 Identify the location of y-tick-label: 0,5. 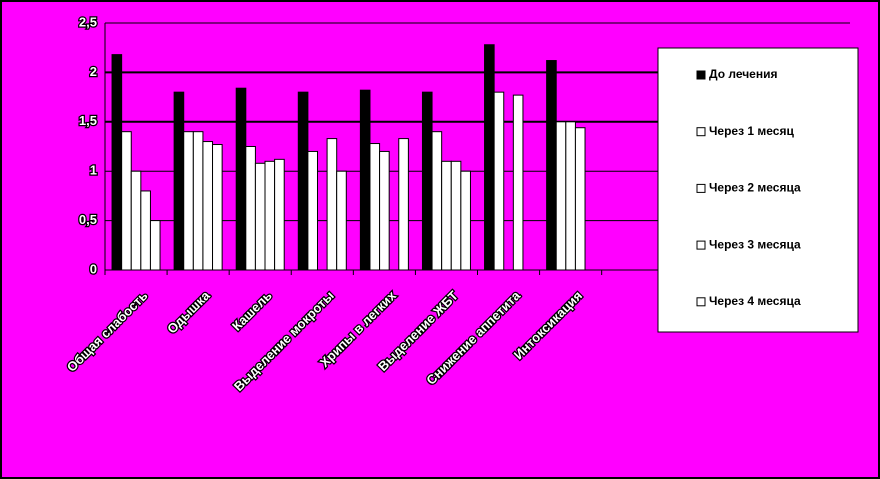
(88, 219).